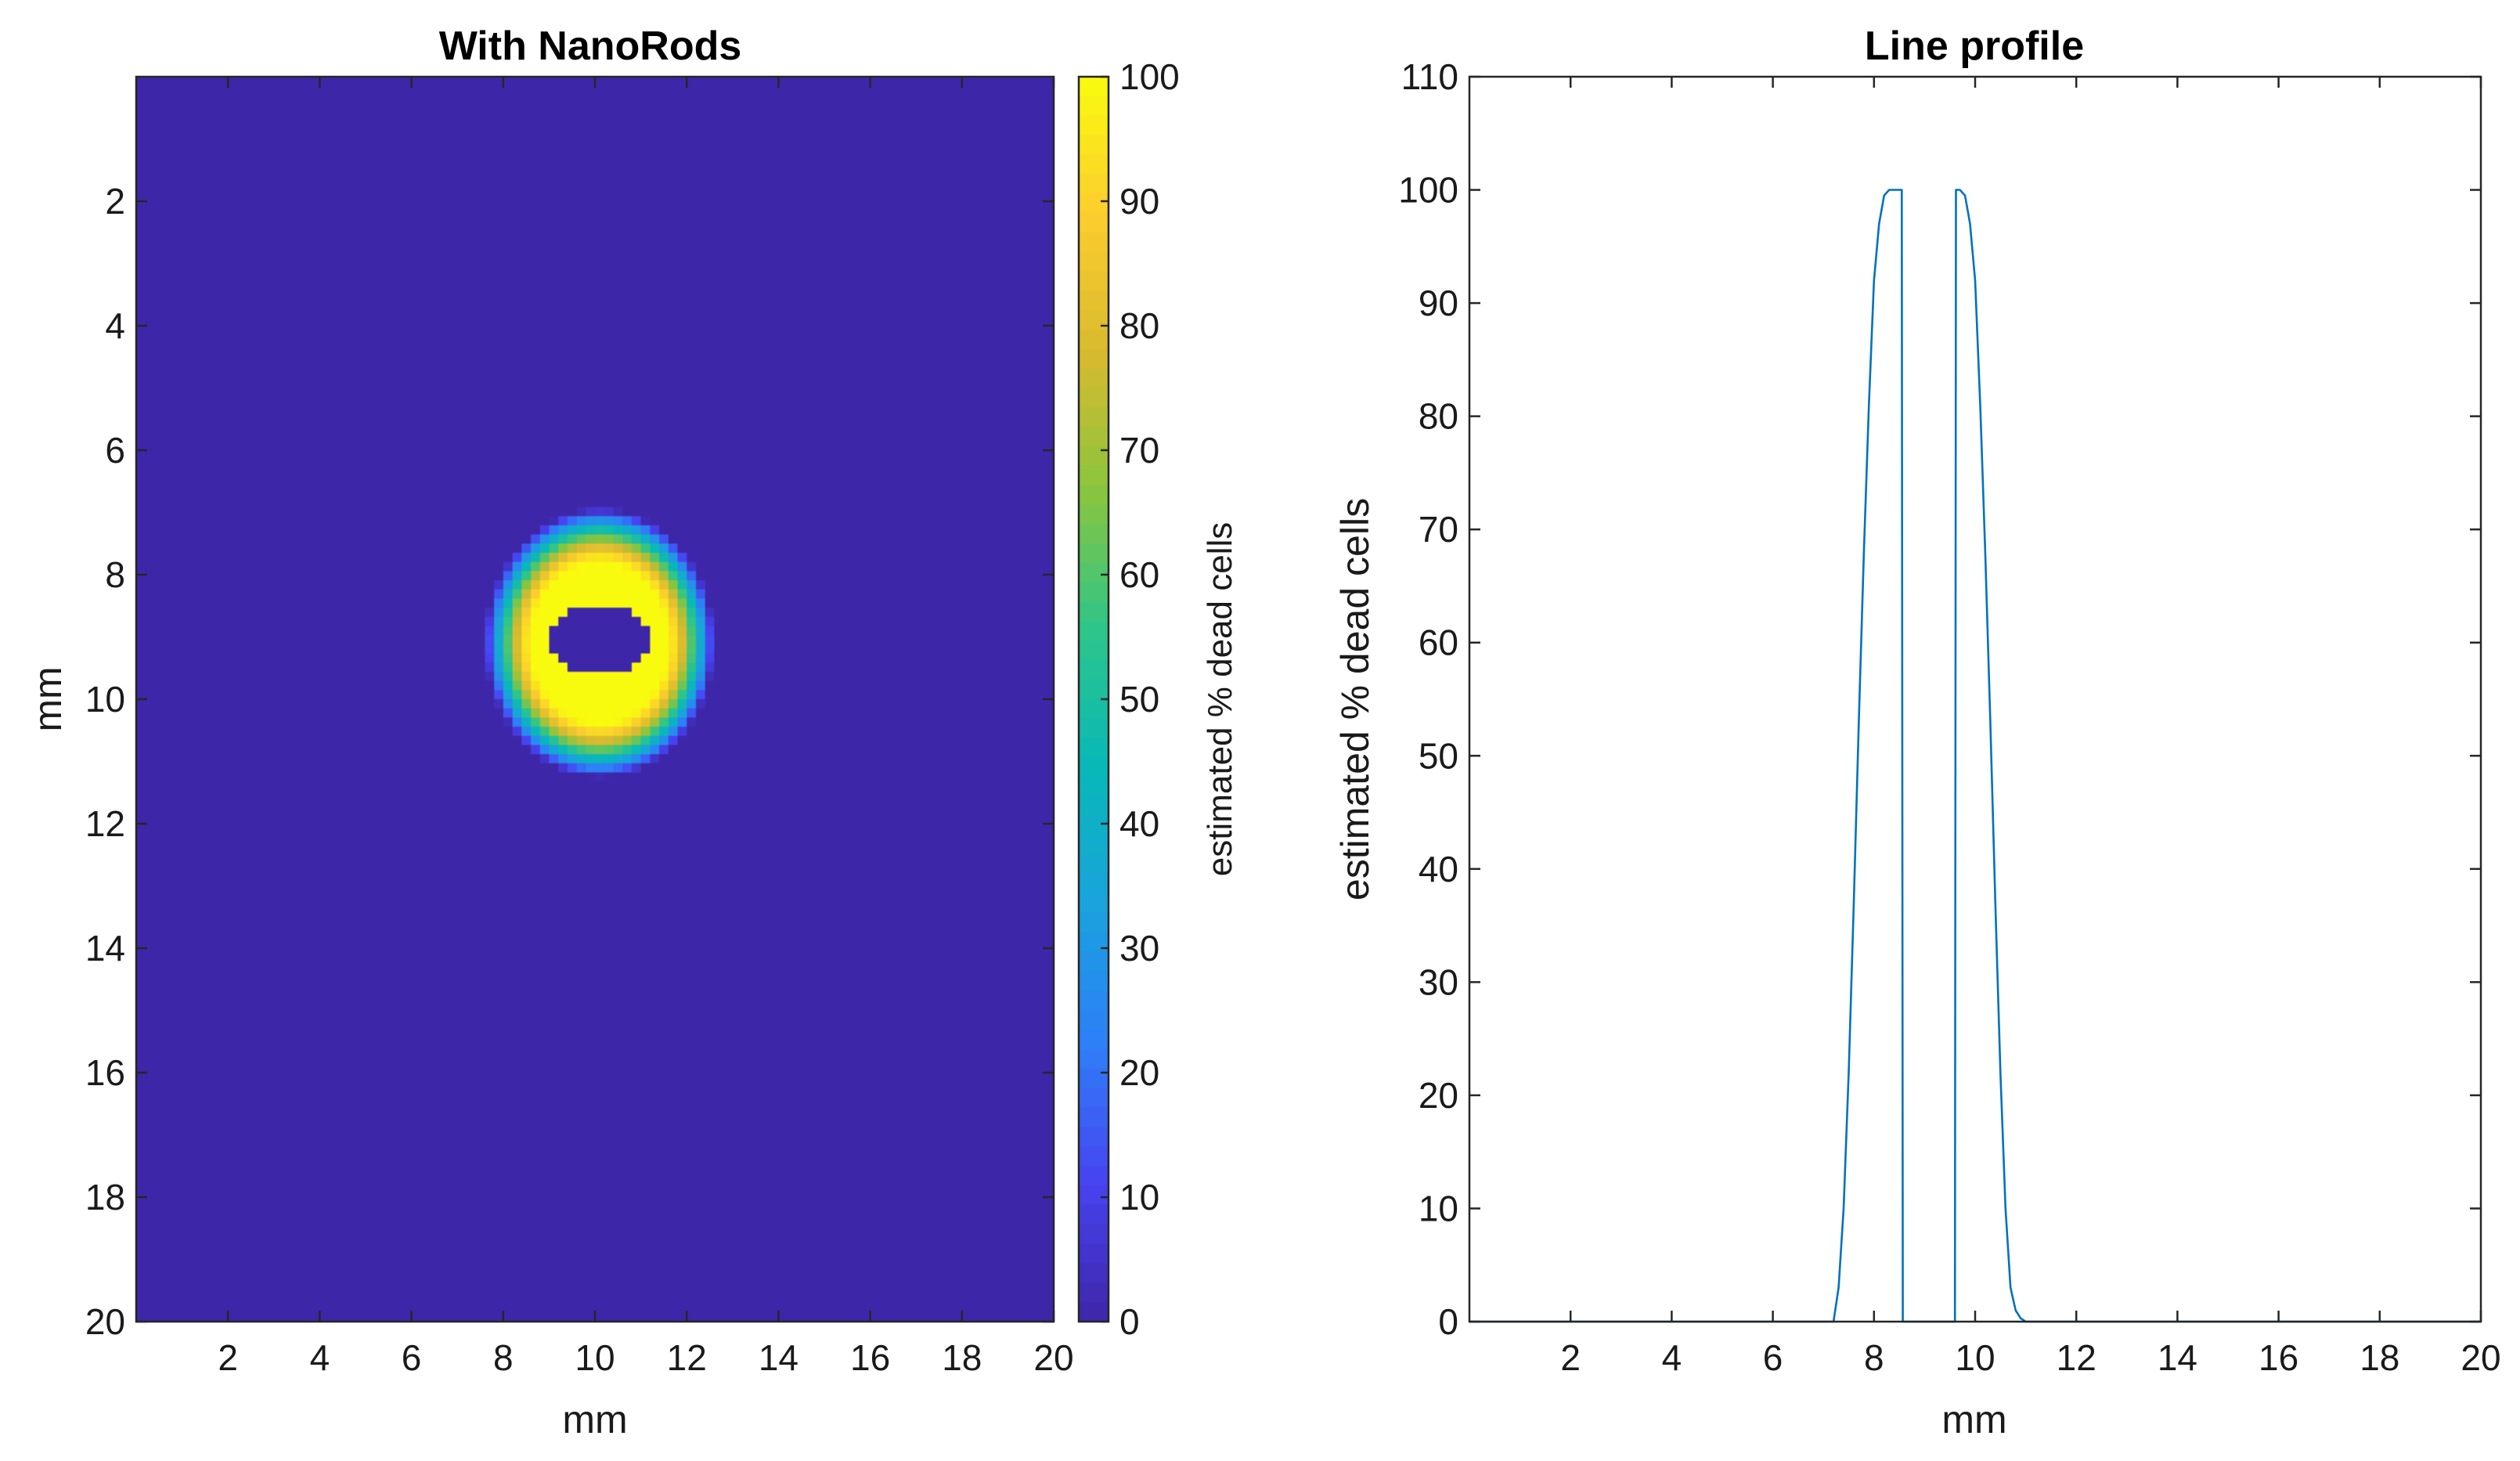  What do you see at coordinates (1874, 1357) in the screenshot?
I see `line-x-tick-label: 8` at bounding box center [1874, 1357].